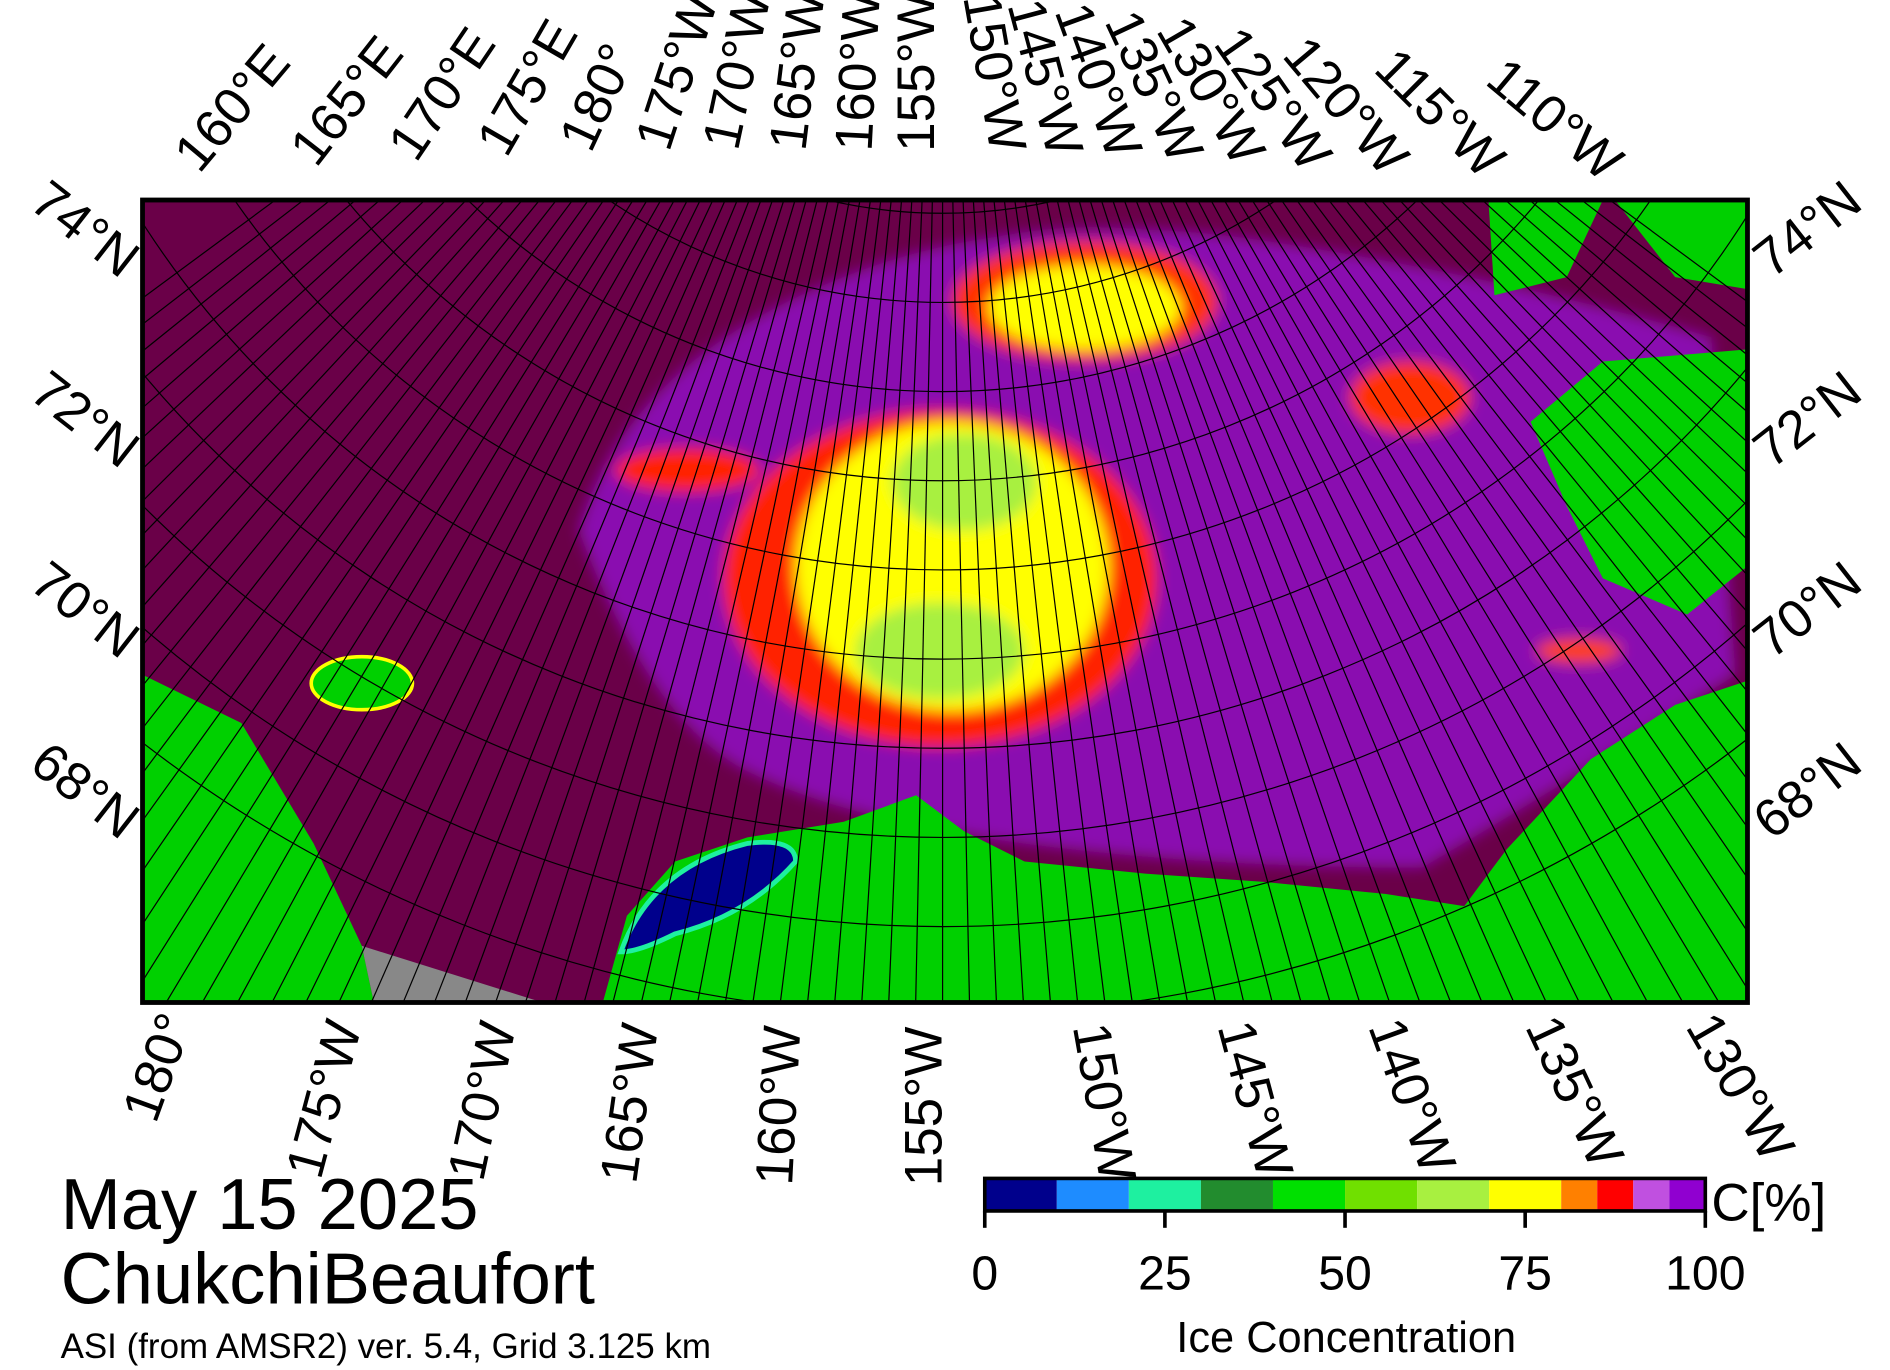 The height and width of the screenshot is (1370, 1890). What do you see at coordinates (1808, 419) in the screenshot?
I see `latitude-label: 72°N` at bounding box center [1808, 419].